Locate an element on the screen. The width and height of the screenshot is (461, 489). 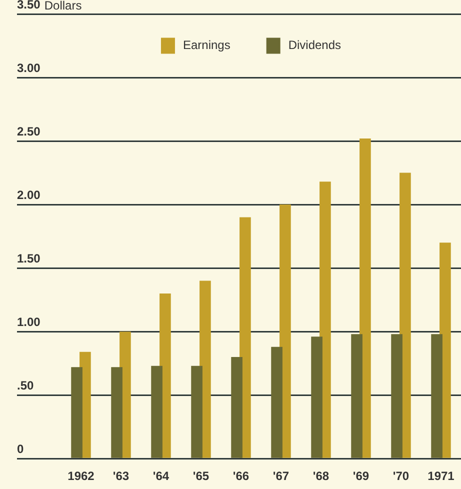
legend-label: Earnings is located at coordinates (206, 45).